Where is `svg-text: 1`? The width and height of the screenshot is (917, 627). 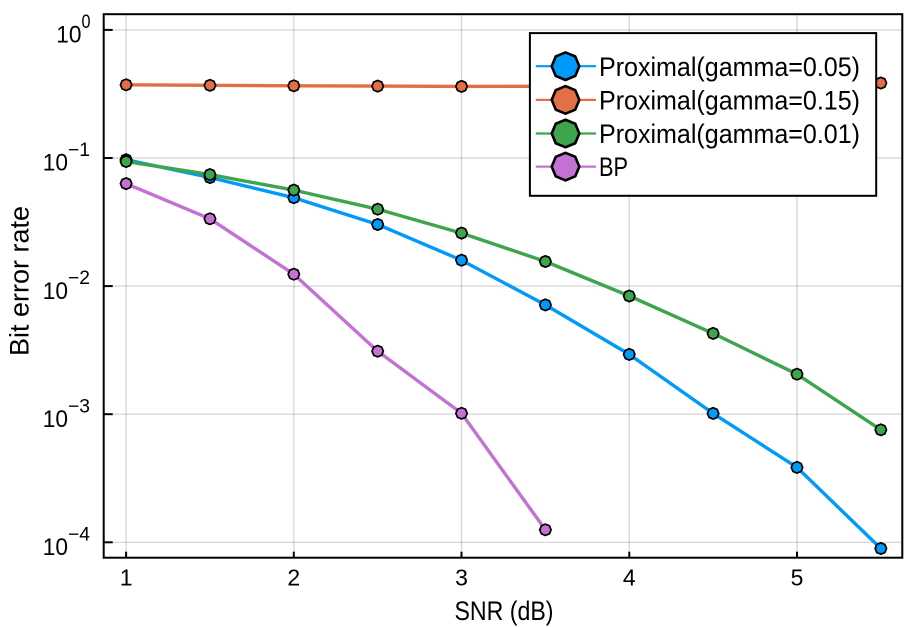 svg-text: 1 is located at coordinates (126, 578).